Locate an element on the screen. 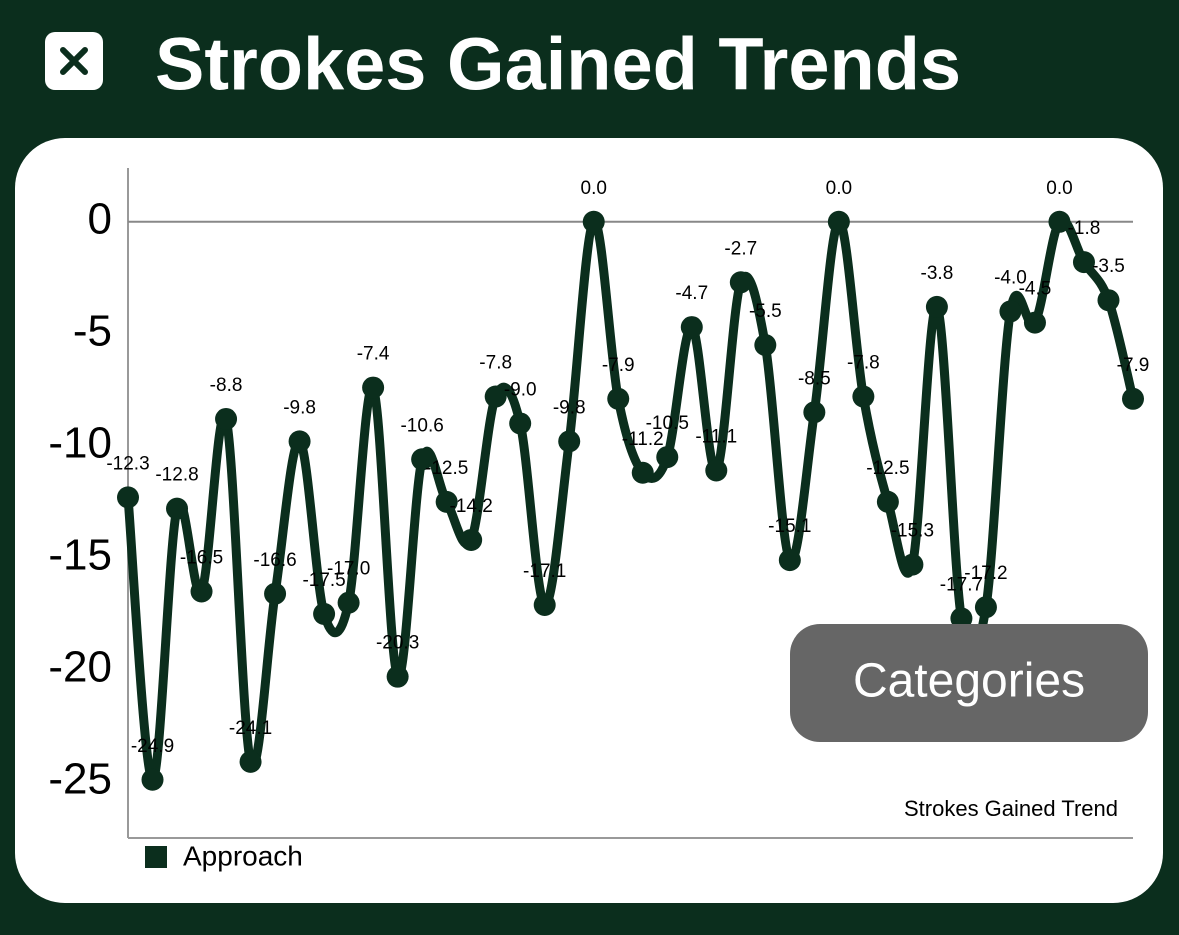 Image resolution: width=1179 pixels, height=935 pixels. data-label: -15.1 is located at coordinates (789, 526).